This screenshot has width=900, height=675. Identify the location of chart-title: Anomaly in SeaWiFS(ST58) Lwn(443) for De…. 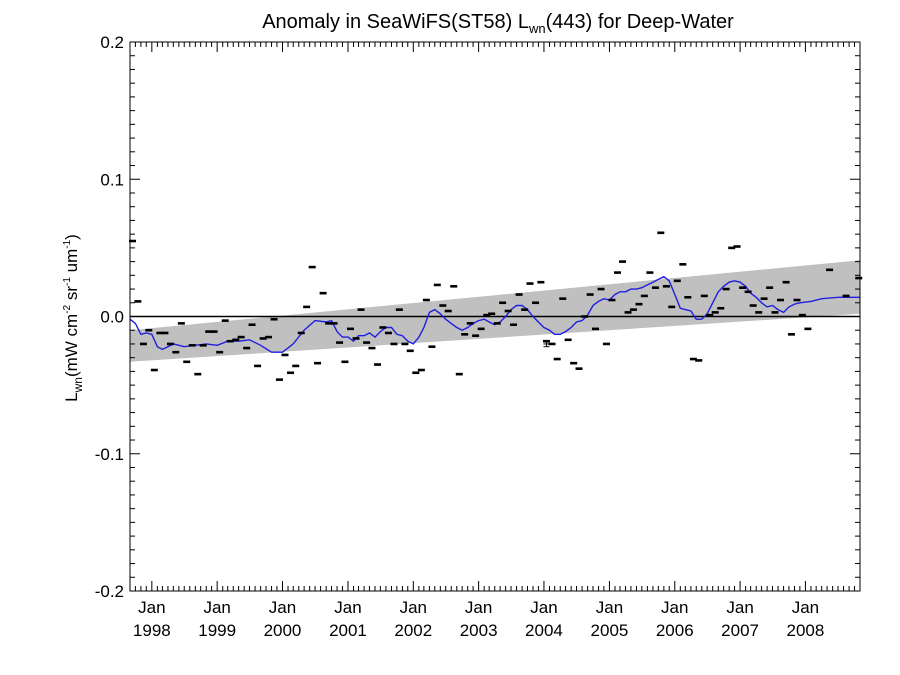
(498, 23).